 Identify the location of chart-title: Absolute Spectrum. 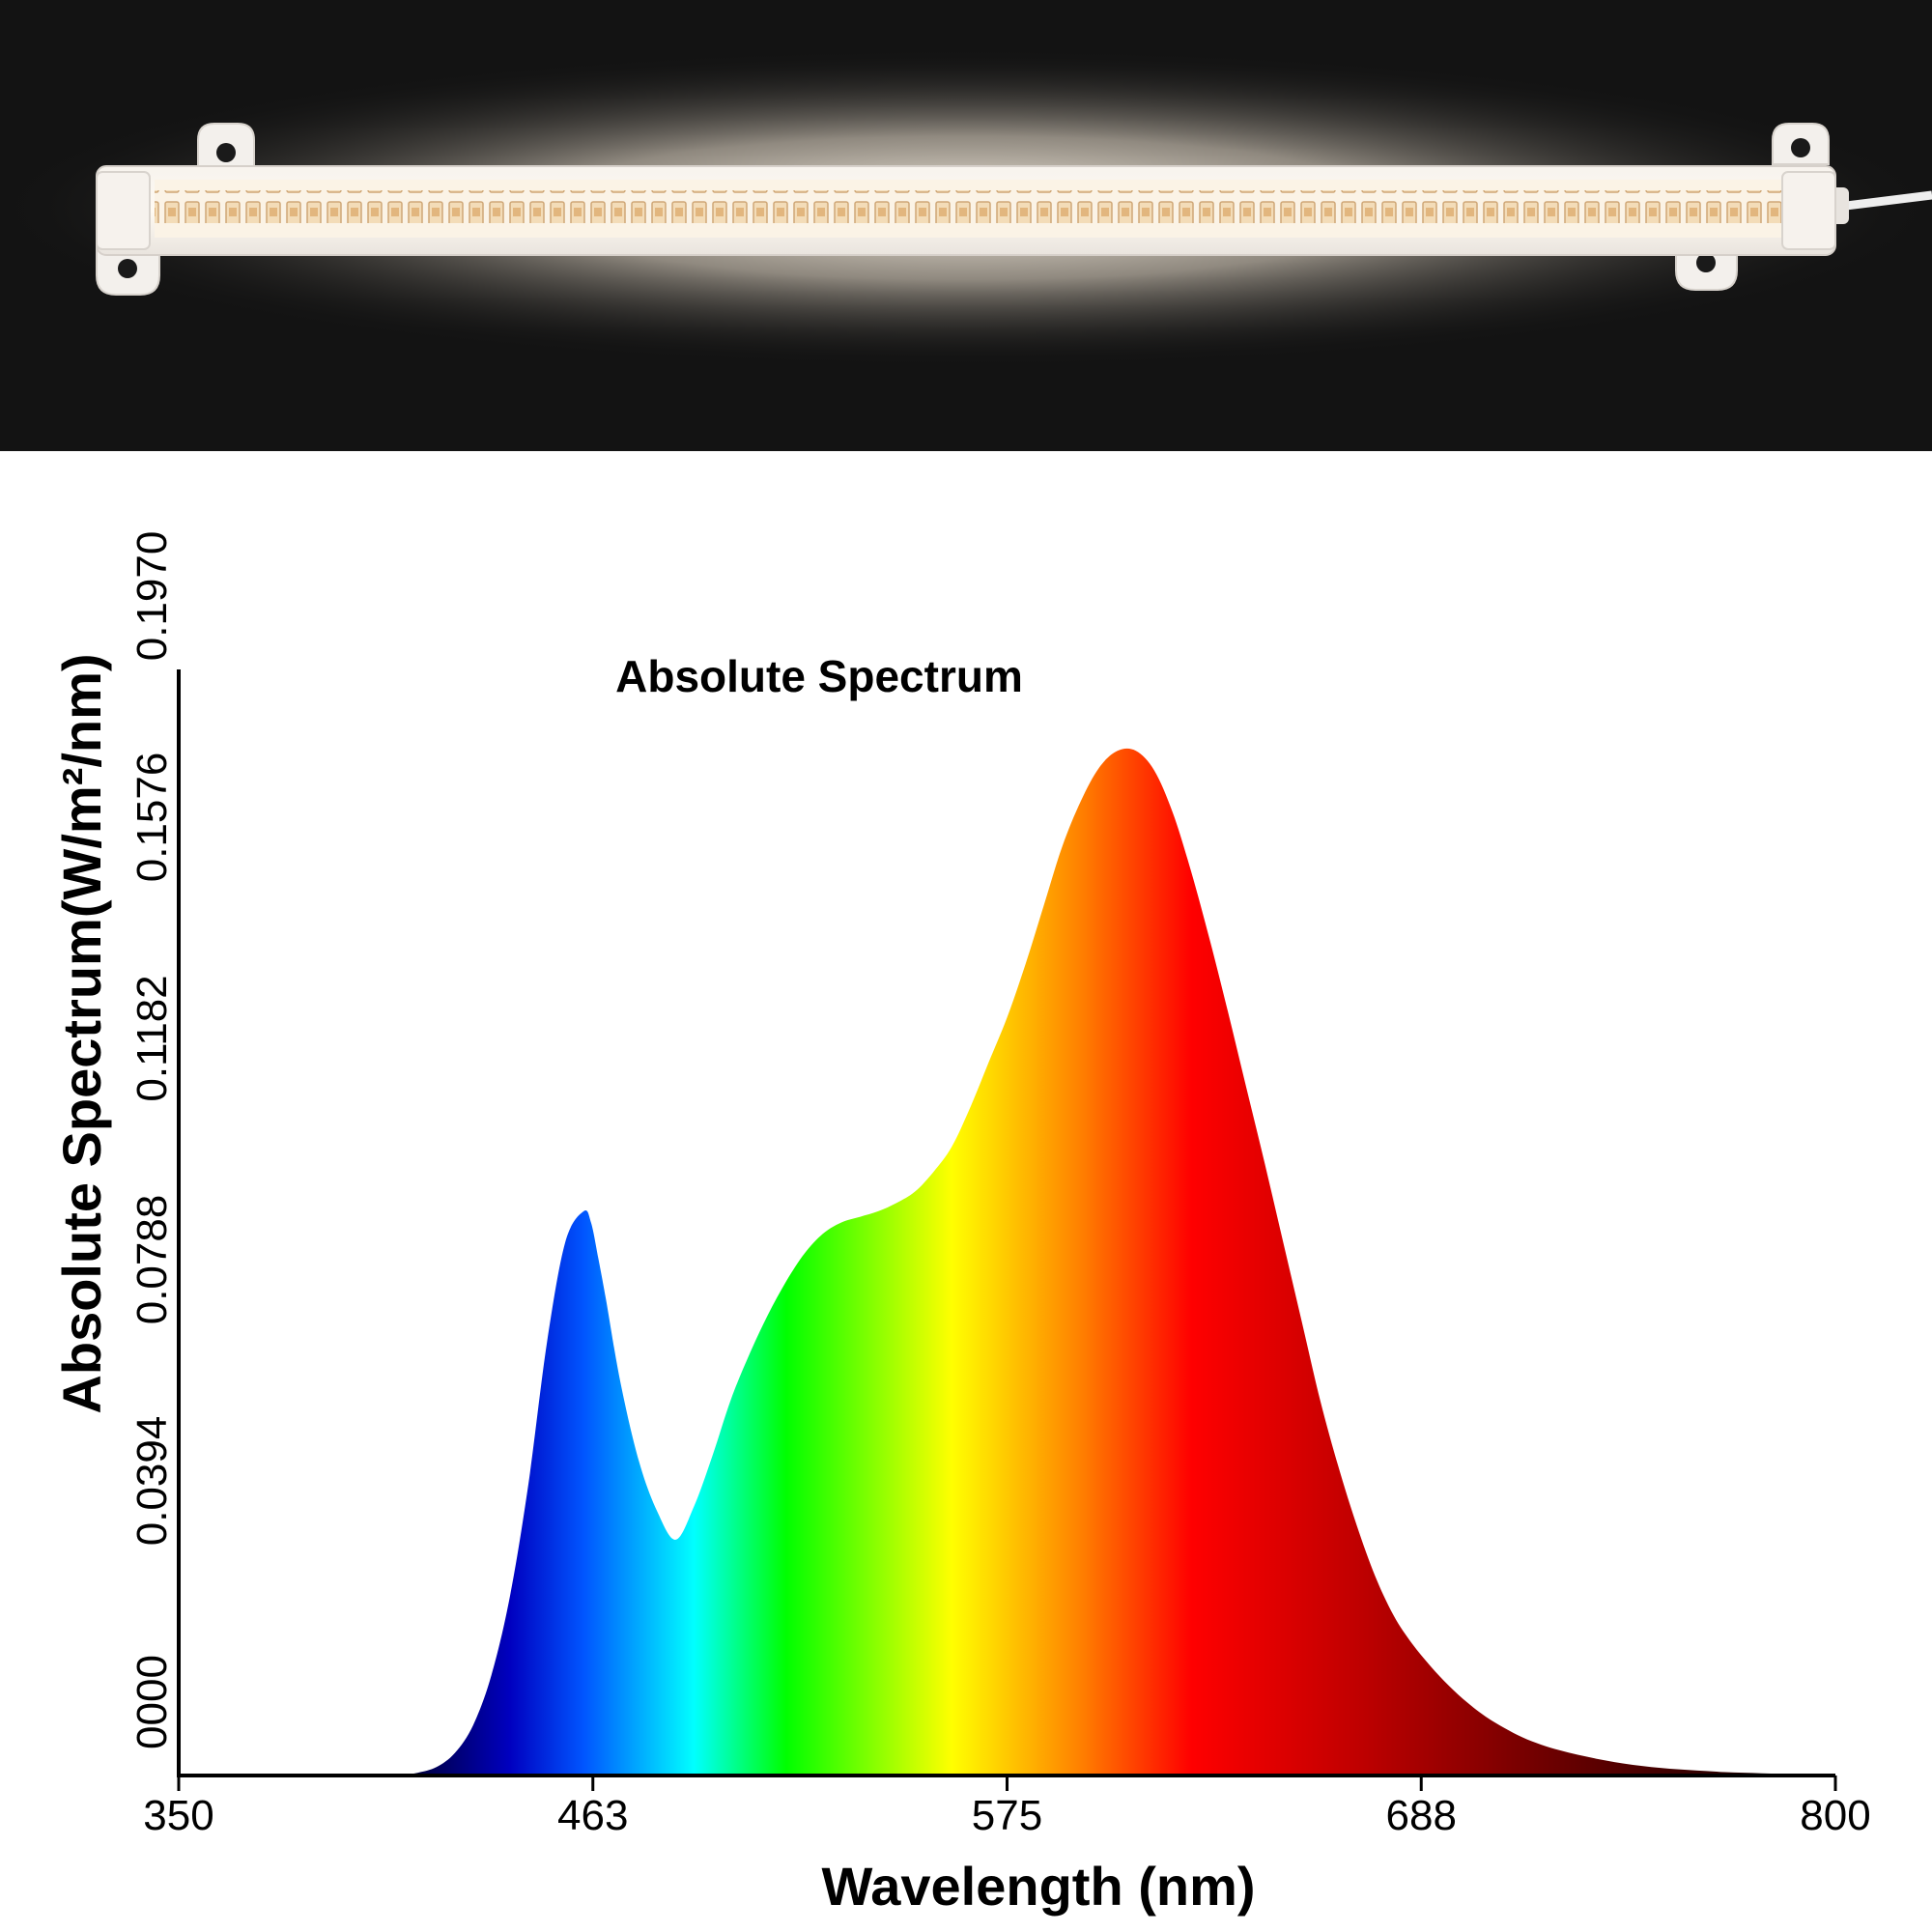
(819, 676).